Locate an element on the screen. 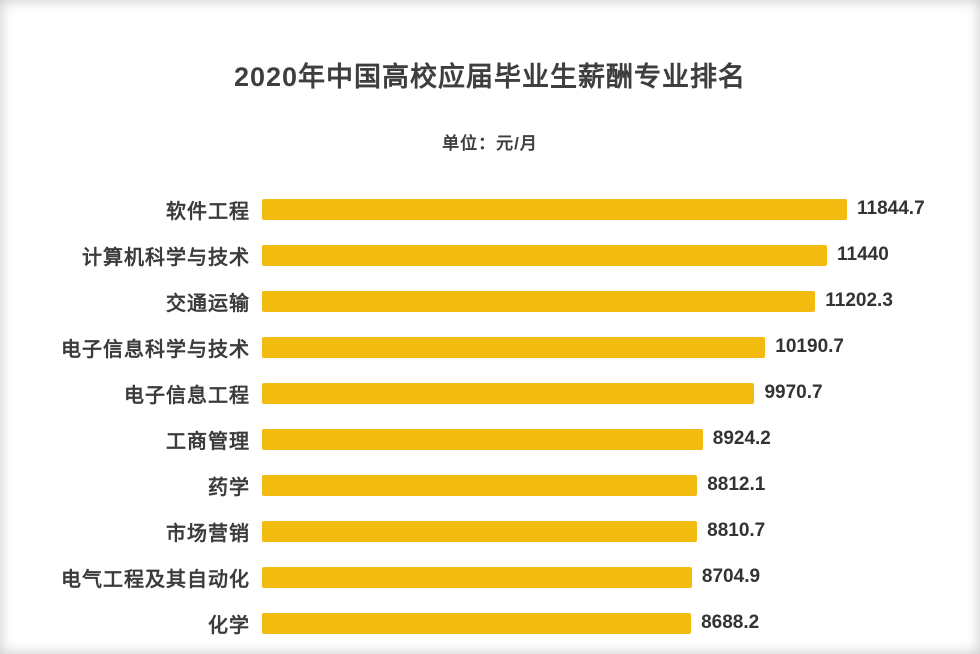 The image size is (980, 654). chart-row: 市场营销 8810.7 is located at coordinates (495, 531).